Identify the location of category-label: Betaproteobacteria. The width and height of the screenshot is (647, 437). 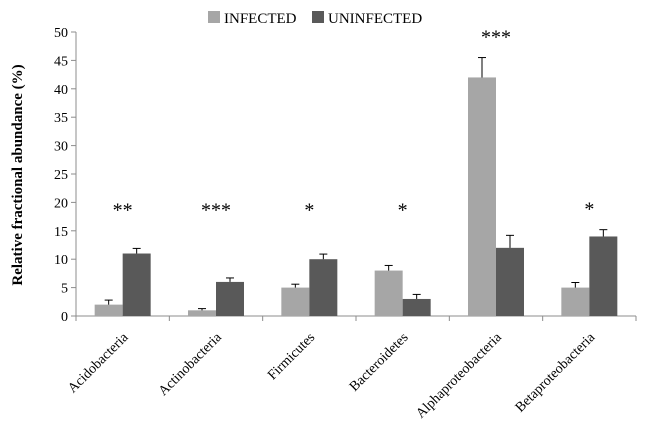
(556, 373).